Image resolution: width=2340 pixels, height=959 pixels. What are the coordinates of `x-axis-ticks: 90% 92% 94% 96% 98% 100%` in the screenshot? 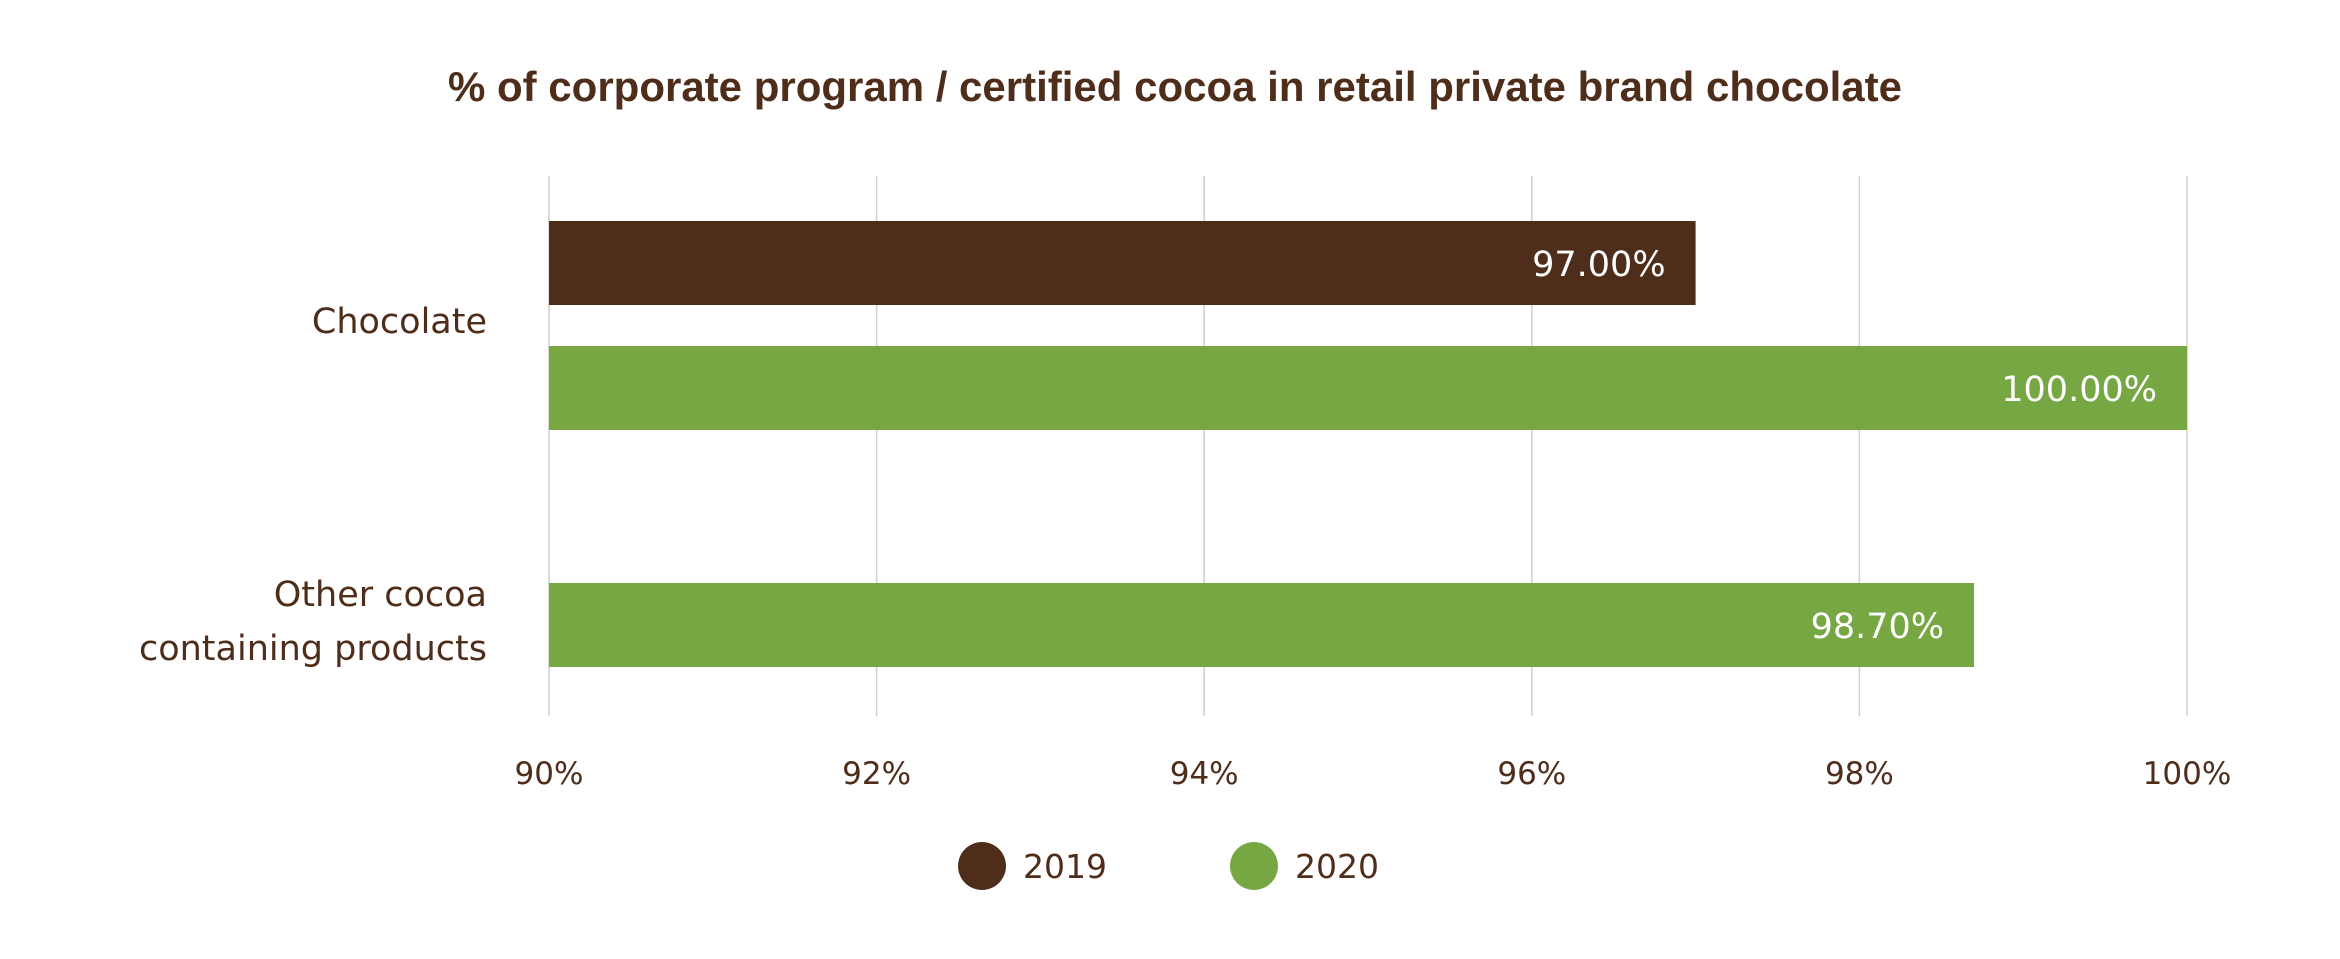 It's located at (1373, 774).